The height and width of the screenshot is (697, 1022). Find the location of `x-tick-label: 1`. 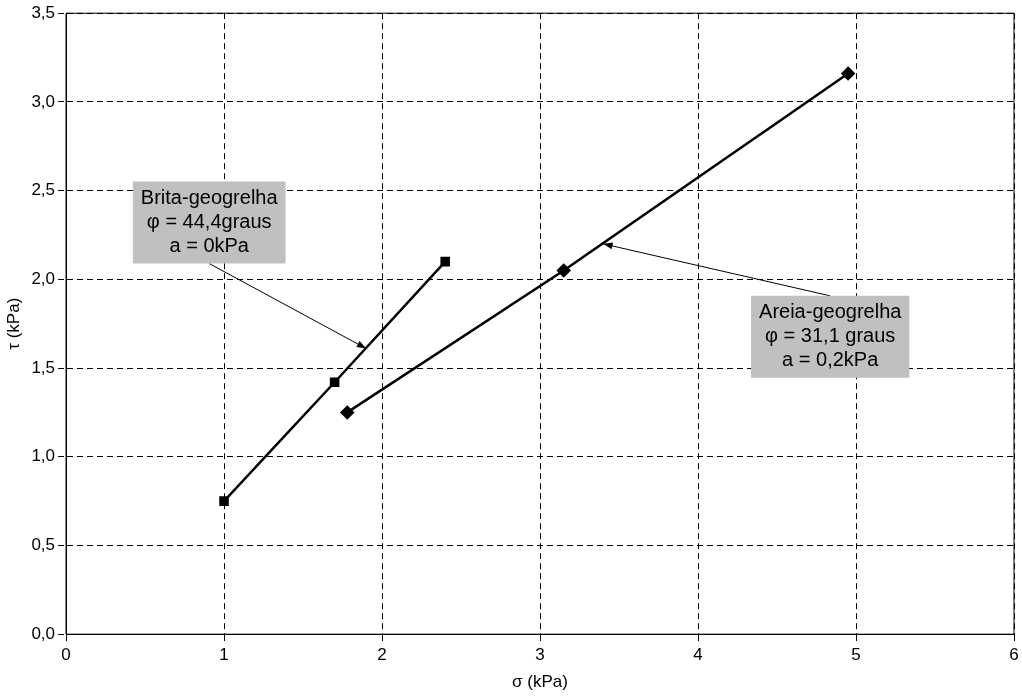

x-tick-label: 1 is located at coordinates (224, 655).